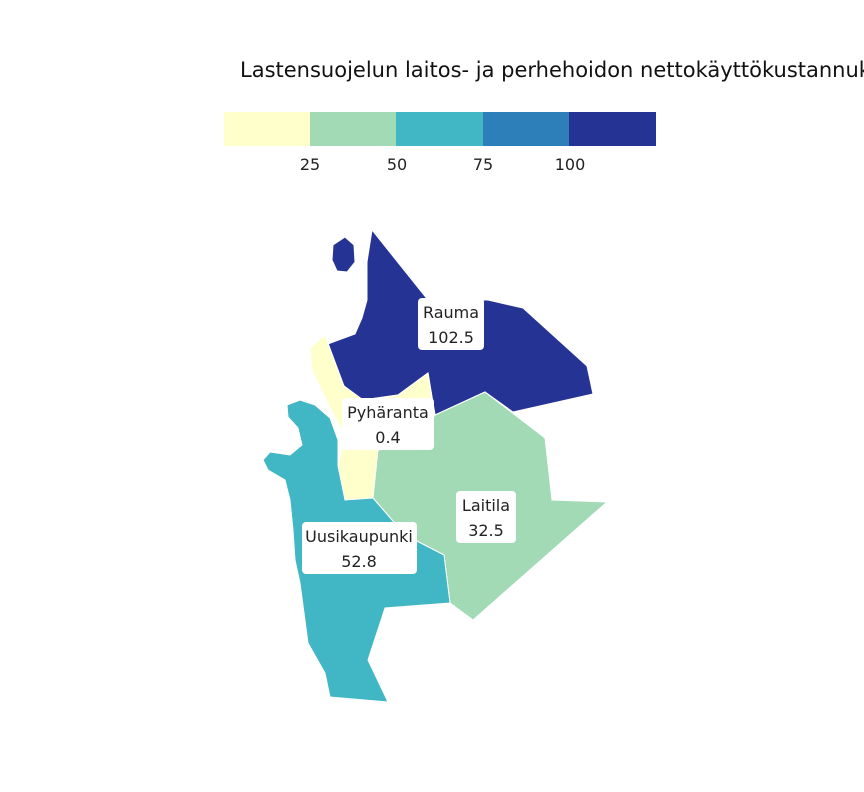 This screenshot has height=792, width=864. I want to click on label-uusikaupunki-value: 52.8, so click(359, 561).